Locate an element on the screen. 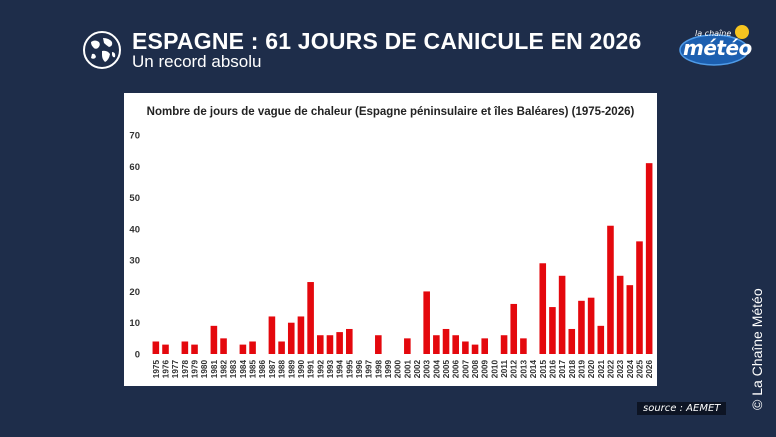  x-tick-label: 2002 is located at coordinates (417, 369).